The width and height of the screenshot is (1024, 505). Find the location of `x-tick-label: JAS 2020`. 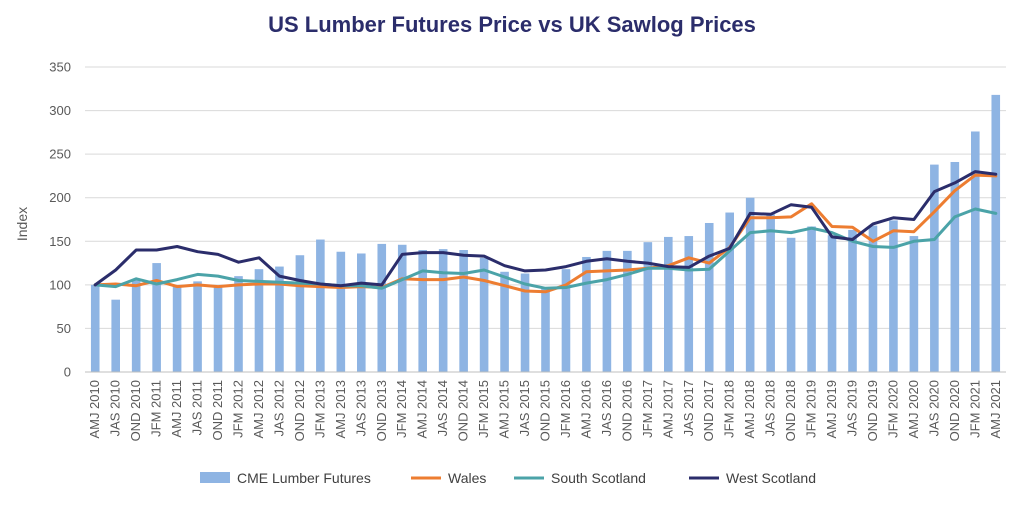

x-tick-label: JAS 2020 is located at coordinates (933, 408).